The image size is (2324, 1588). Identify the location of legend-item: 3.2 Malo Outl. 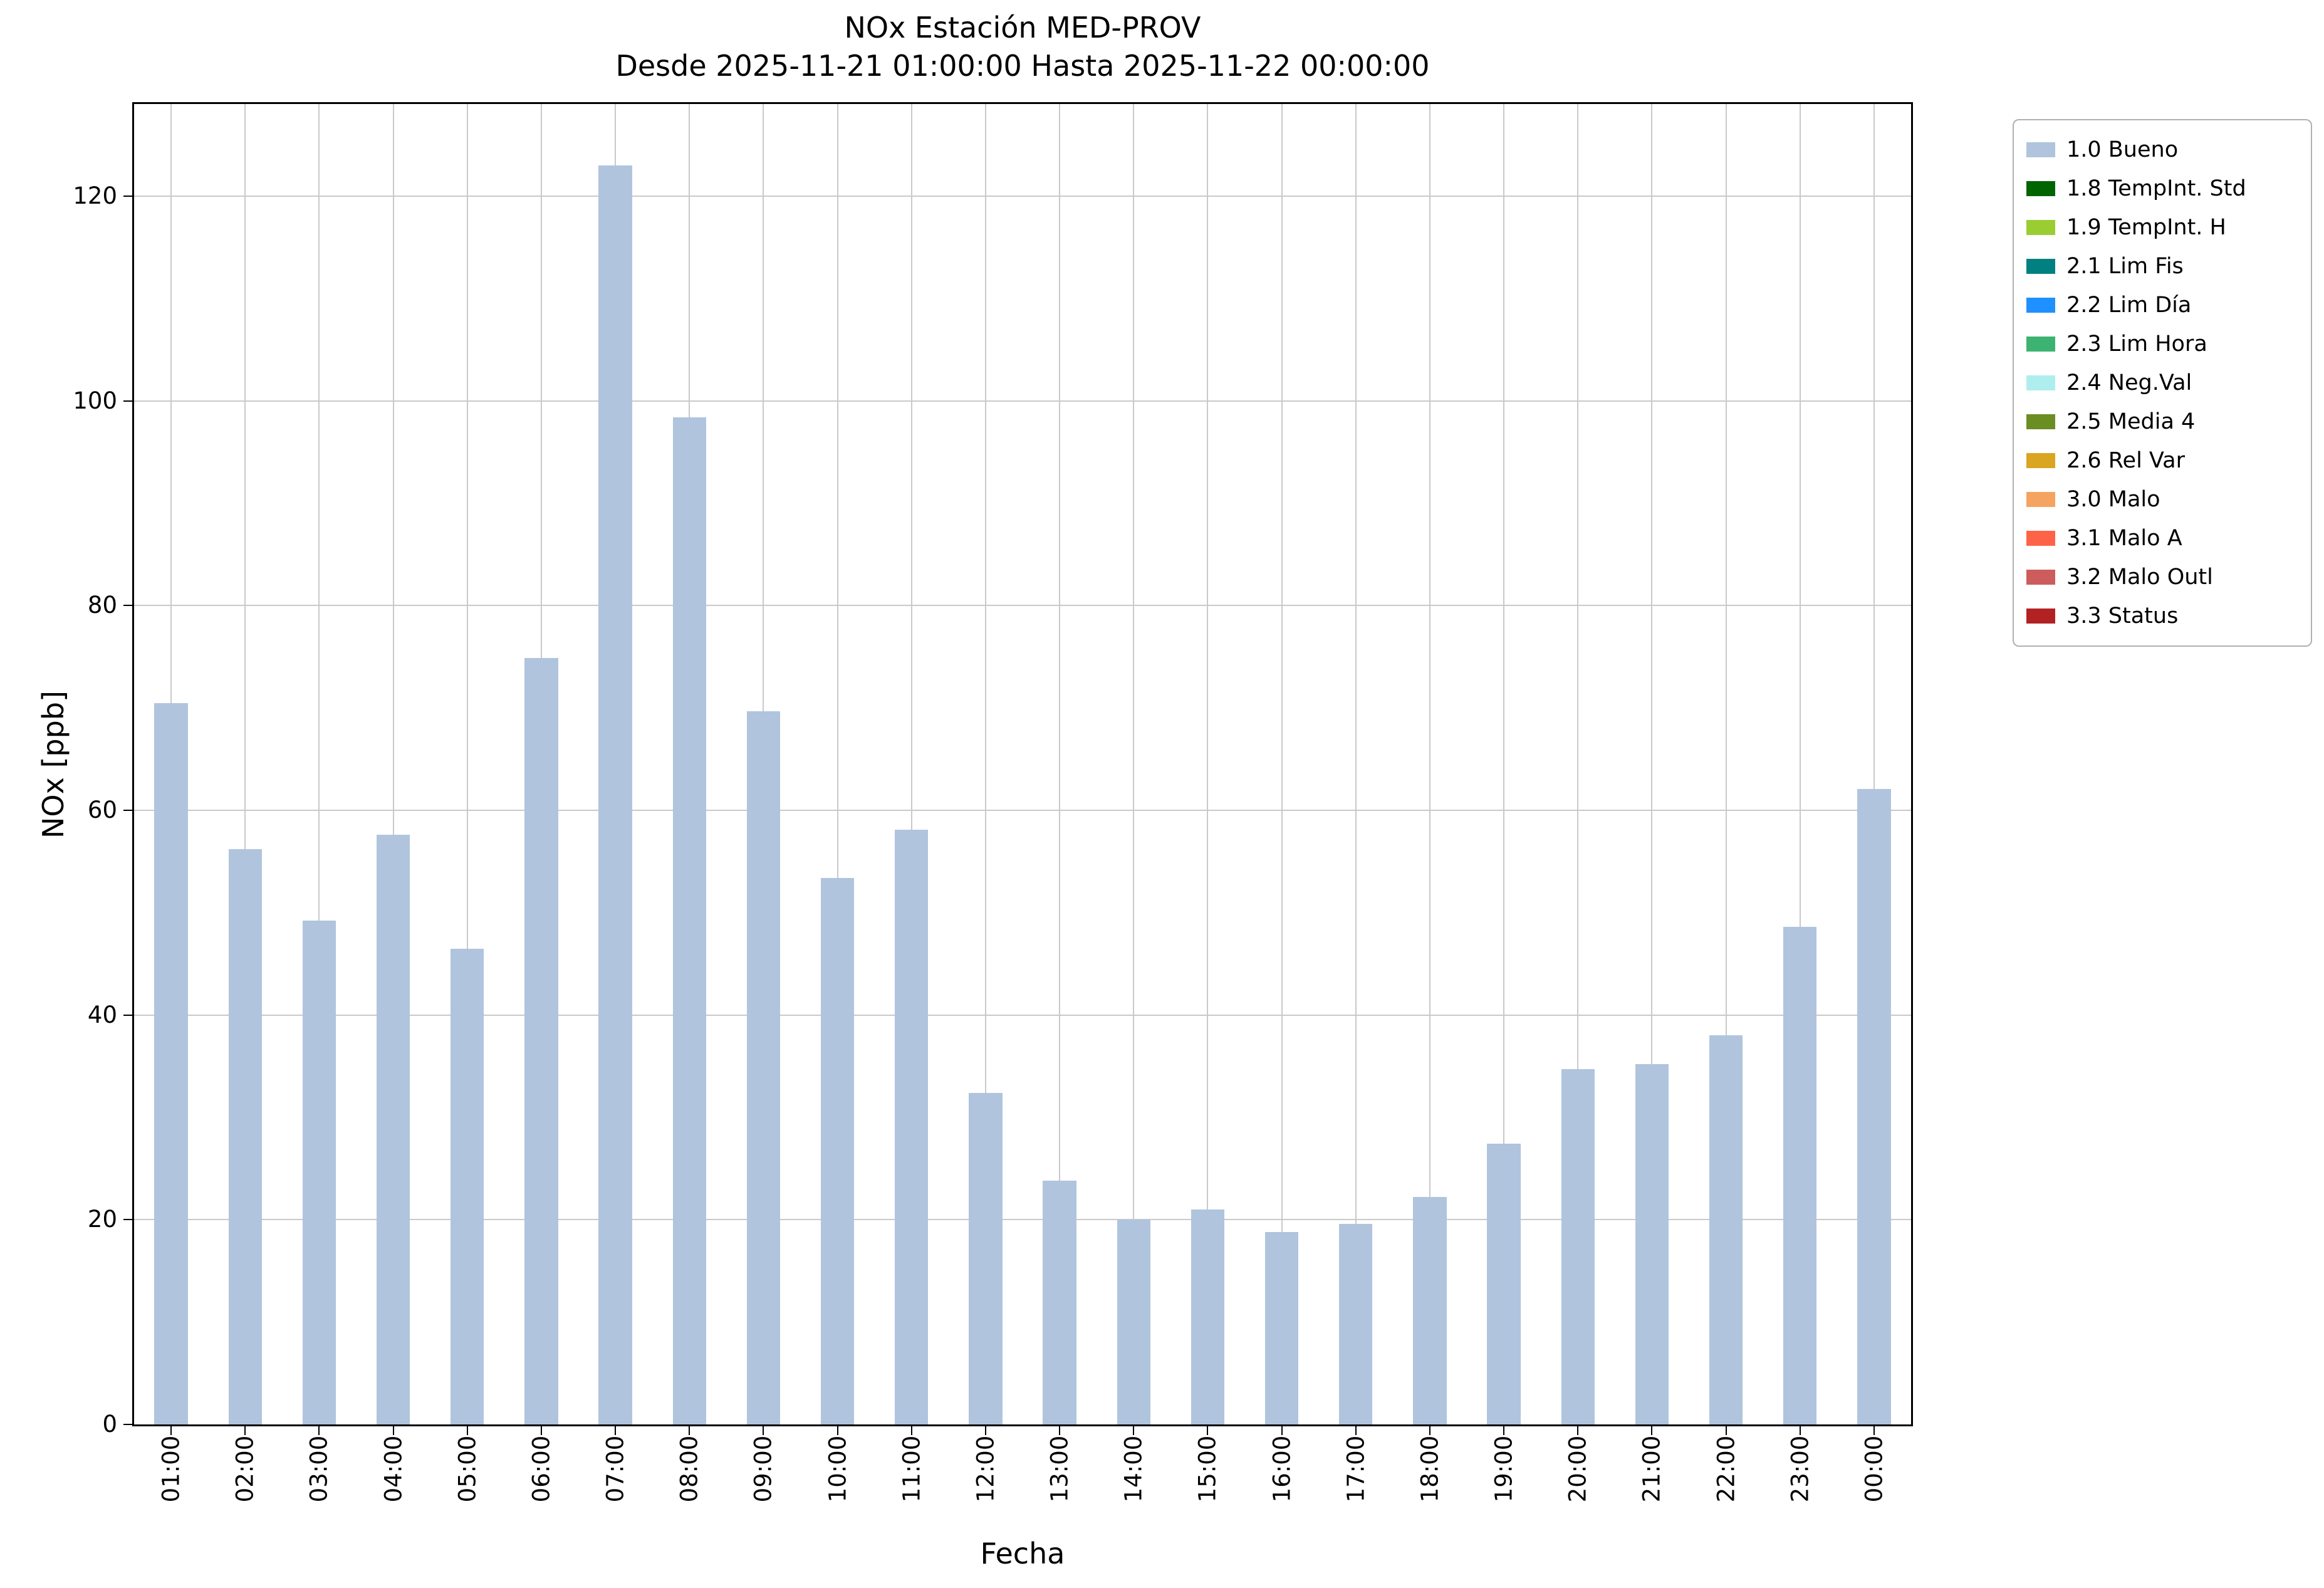
(2162, 578).